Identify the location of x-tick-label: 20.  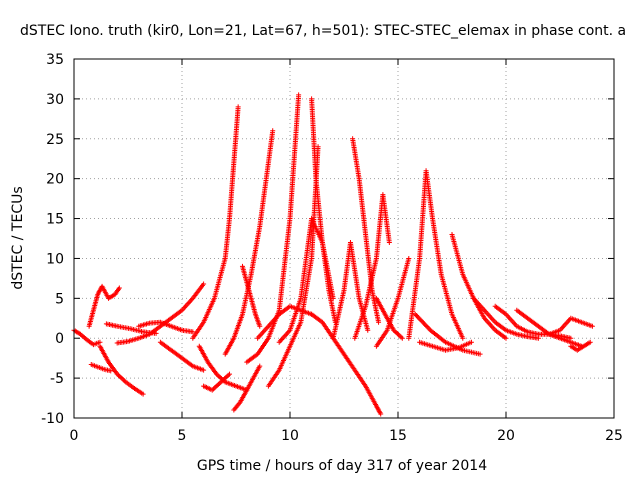
(506, 436).